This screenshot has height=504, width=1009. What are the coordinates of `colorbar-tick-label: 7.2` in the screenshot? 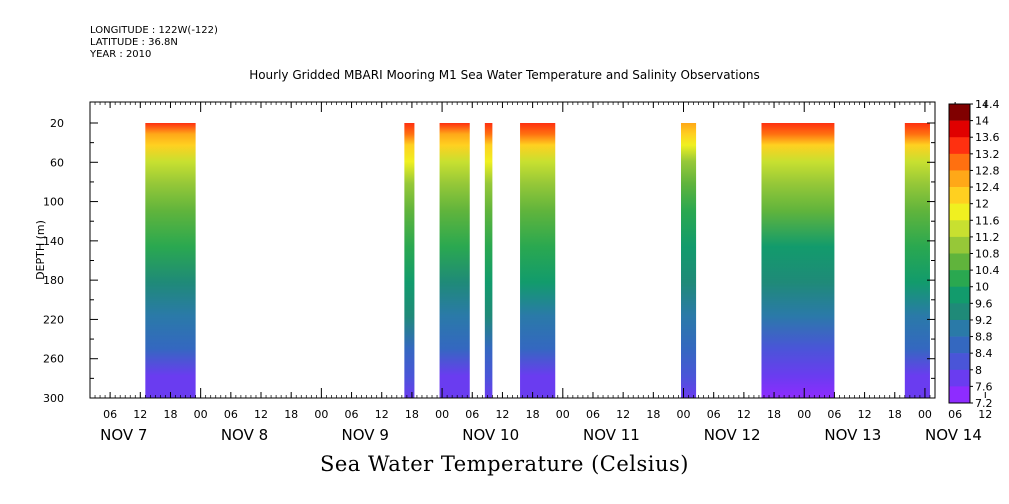 It's located at (984, 403).